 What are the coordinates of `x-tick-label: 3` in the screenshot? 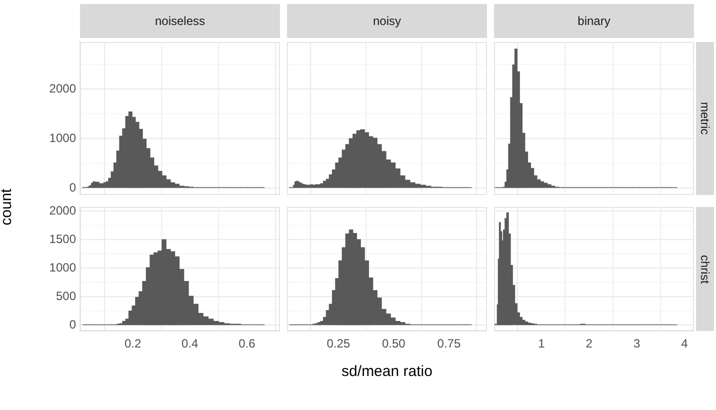 It's located at (636, 343).